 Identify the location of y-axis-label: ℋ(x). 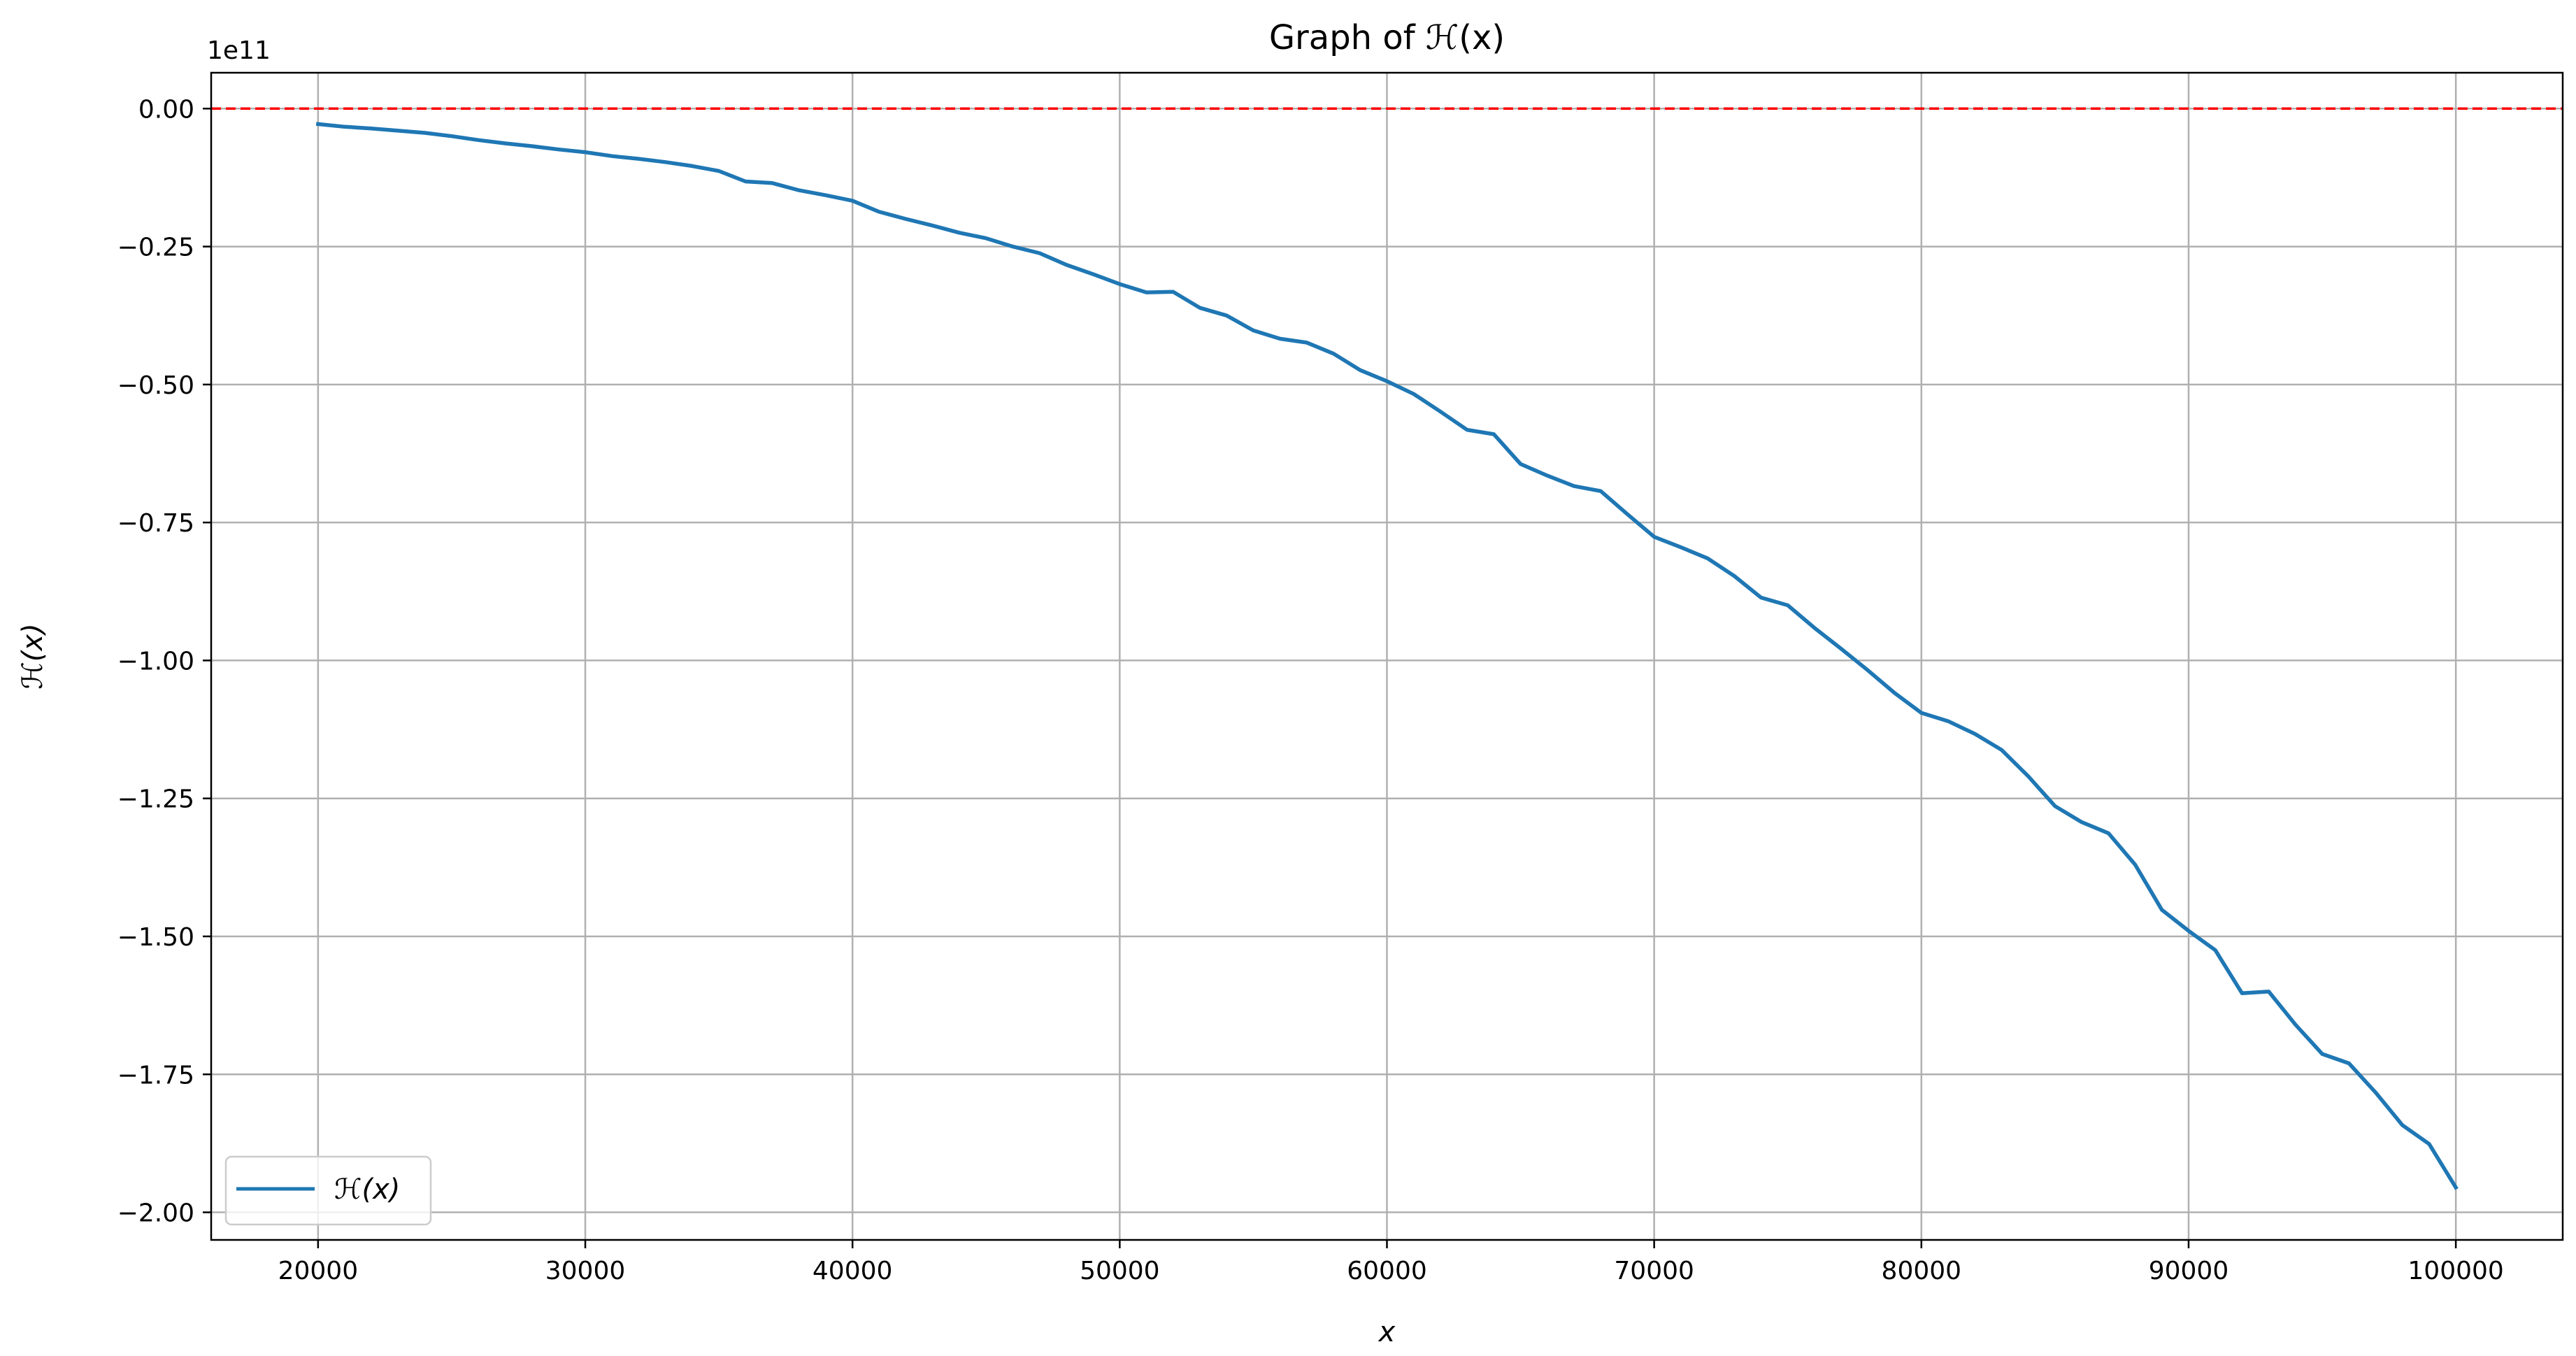
(33, 656).